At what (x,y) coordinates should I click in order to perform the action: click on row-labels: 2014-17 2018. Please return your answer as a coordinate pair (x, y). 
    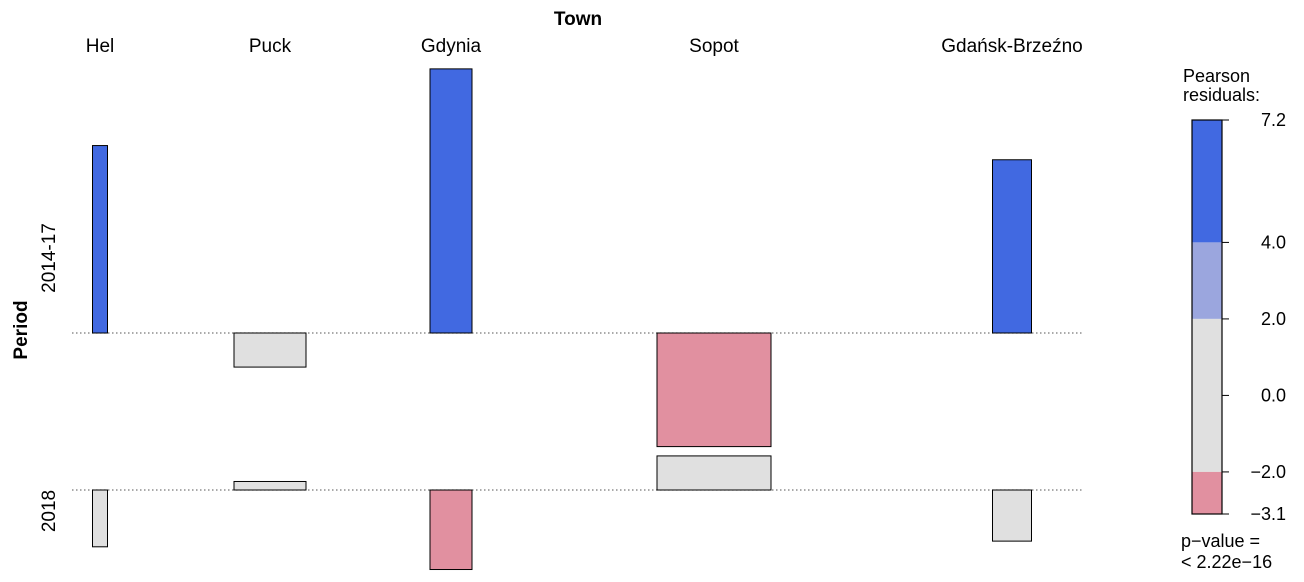
    Looking at the image, I should click on (49, 377).